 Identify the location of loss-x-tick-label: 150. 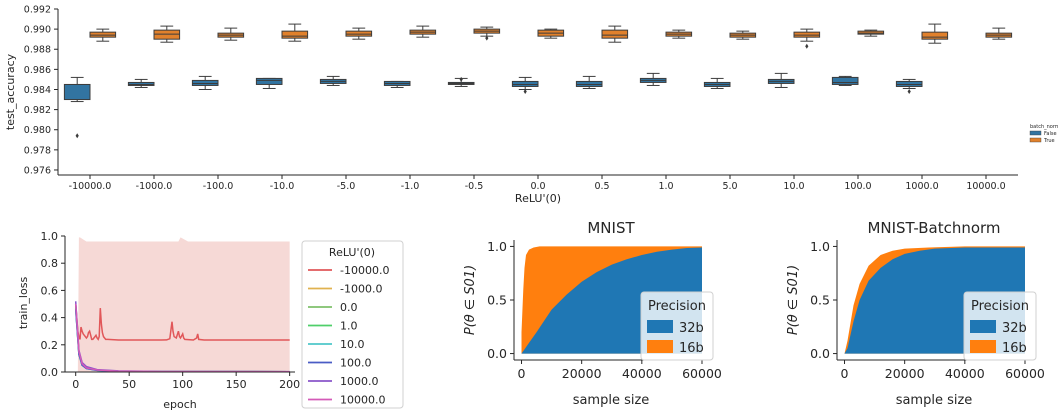
(236, 384).